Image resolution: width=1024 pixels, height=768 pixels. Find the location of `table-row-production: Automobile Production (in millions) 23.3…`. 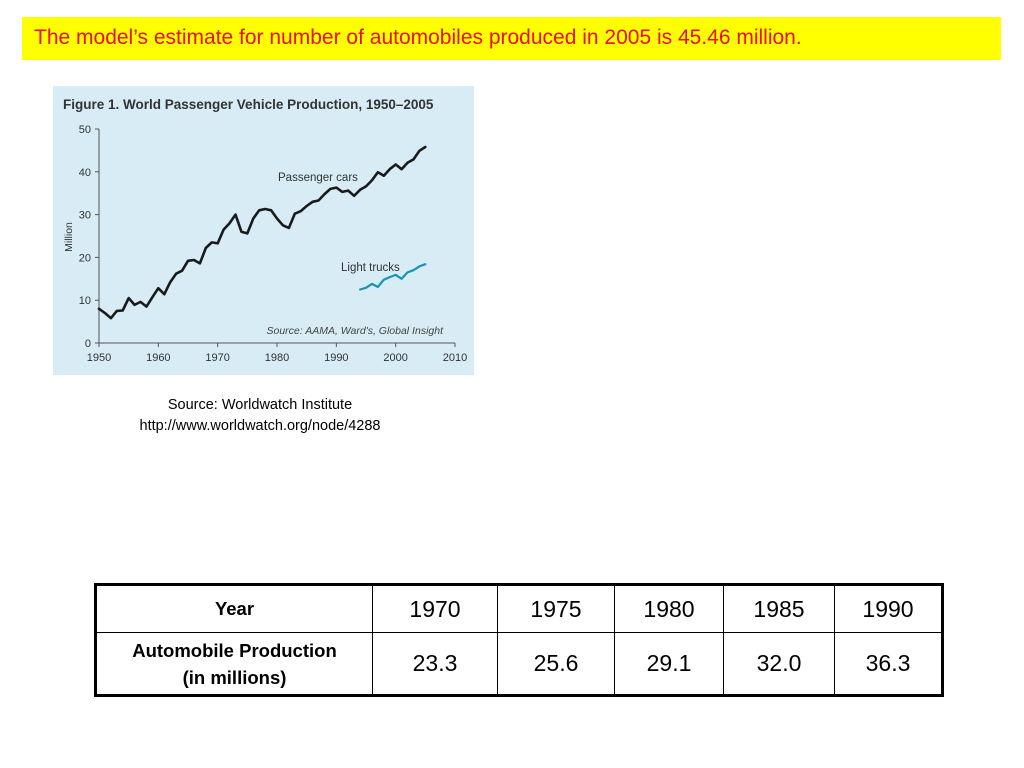

table-row-production: Automobile Production (in millions) 23.3… is located at coordinates (519, 664).